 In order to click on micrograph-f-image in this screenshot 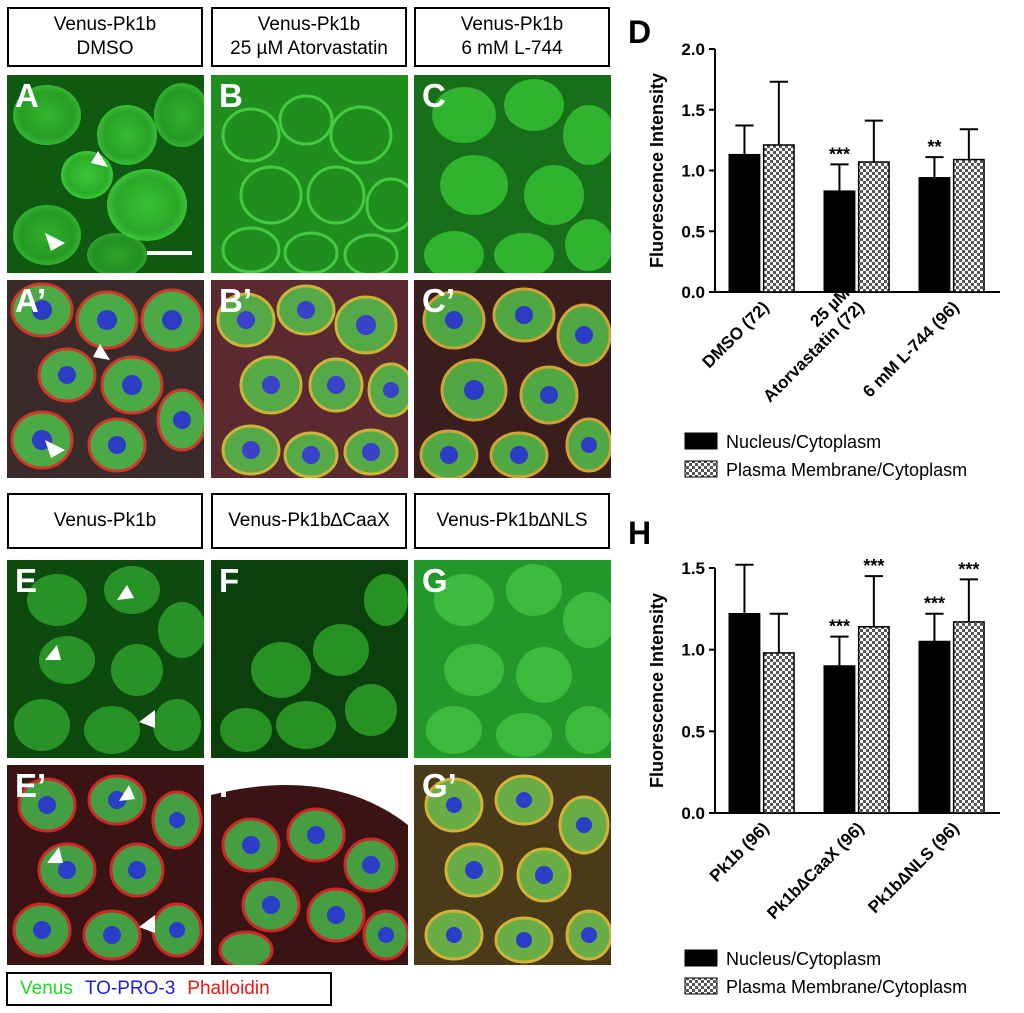, I will do `click(309, 659)`.